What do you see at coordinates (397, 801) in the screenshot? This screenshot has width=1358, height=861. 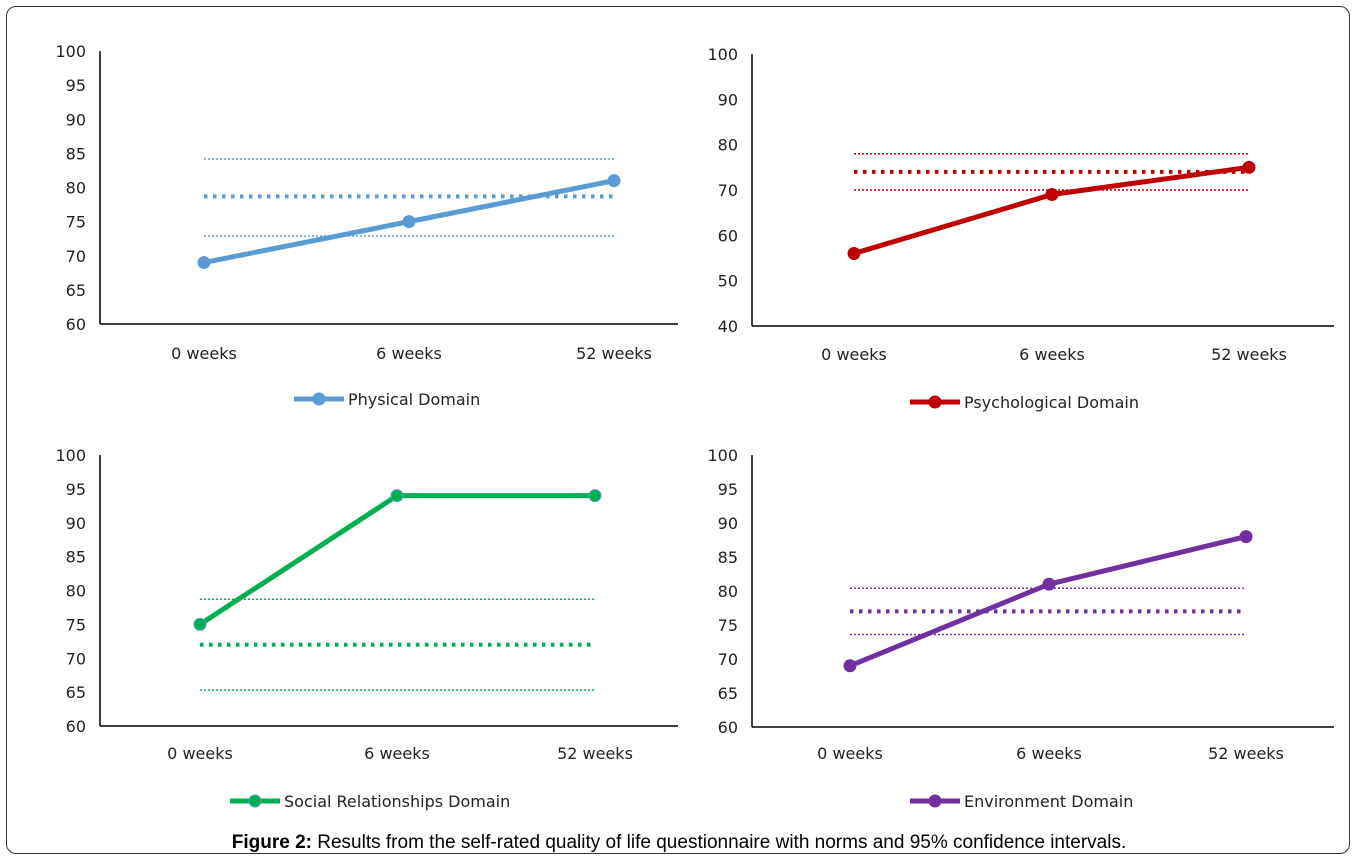 I see `legend-label: Social Relationships Domain` at bounding box center [397, 801].